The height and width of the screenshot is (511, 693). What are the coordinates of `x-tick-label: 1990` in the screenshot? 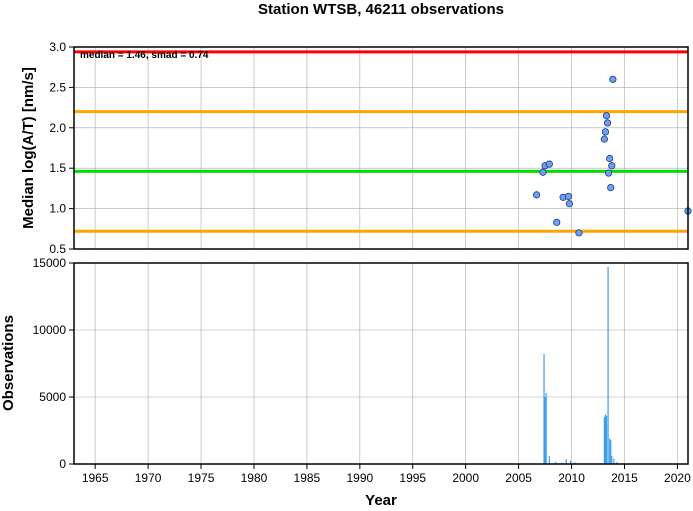 It's located at (359, 478).